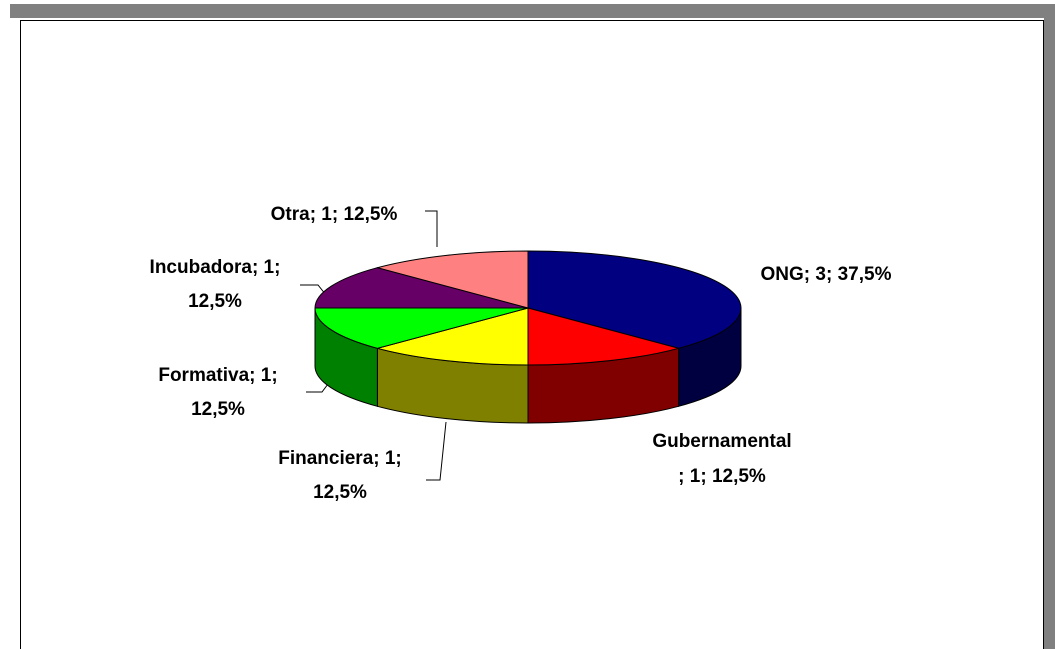  I want to click on data-label: ; 1; 12,5%, so click(722, 476).